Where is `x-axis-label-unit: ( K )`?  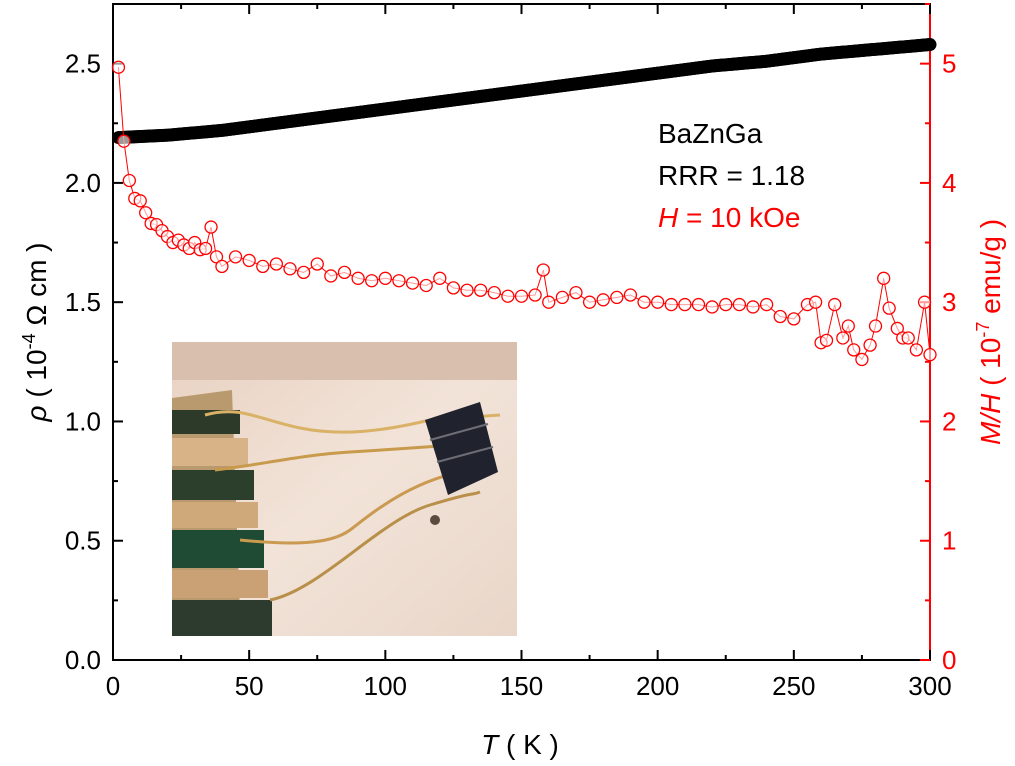
x-axis-label-unit: ( K ) is located at coordinates (528, 744).